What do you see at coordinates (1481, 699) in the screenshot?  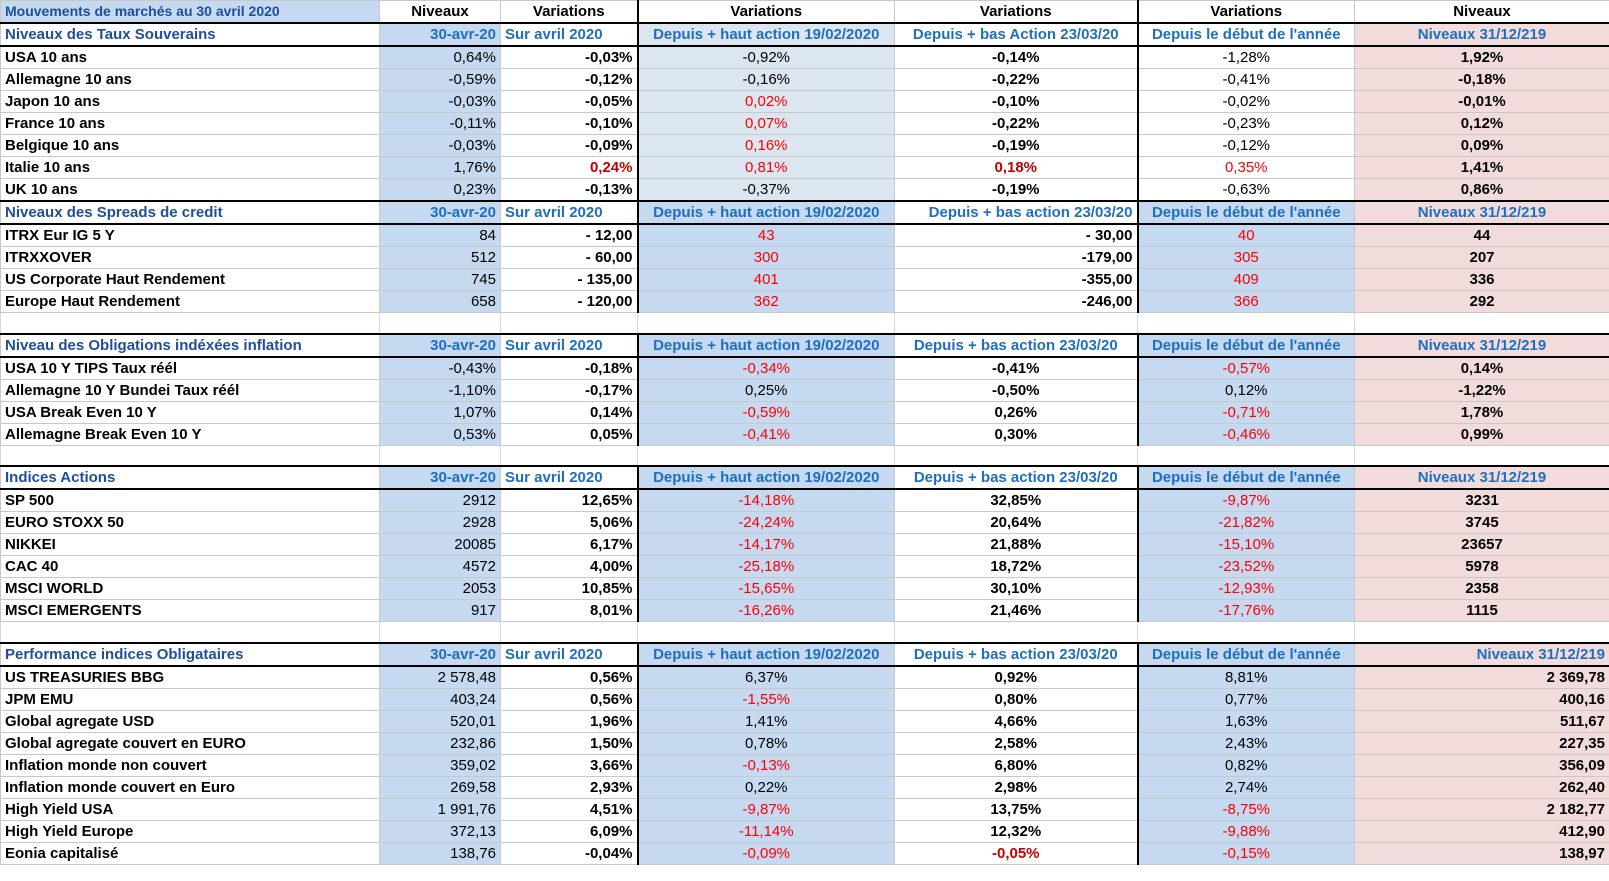 I see `table-cell: 400,16` at bounding box center [1481, 699].